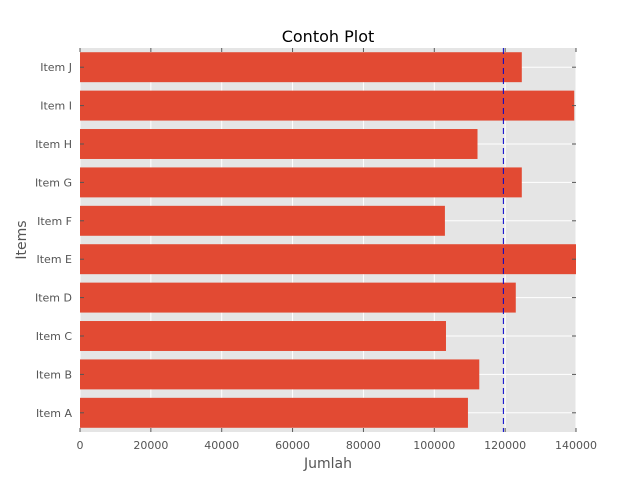 The width and height of the screenshot is (640, 480). Describe the element at coordinates (505, 445) in the screenshot. I see `x-tick-label: 120000` at that location.